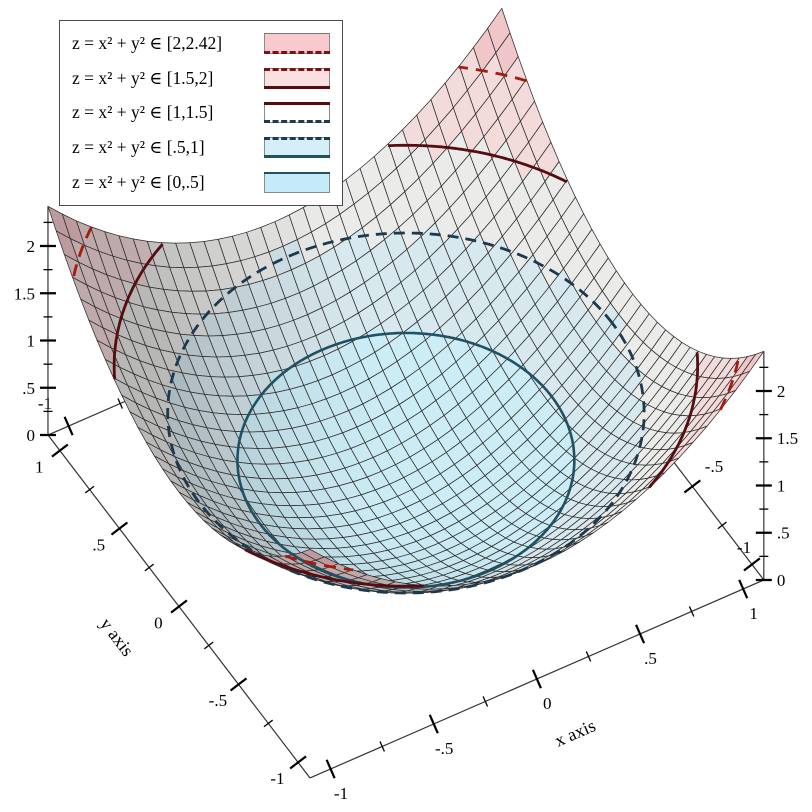 The width and height of the screenshot is (812, 812). What do you see at coordinates (714, 466) in the screenshot?
I see `rear-tick-label: -.5` at bounding box center [714, 466].